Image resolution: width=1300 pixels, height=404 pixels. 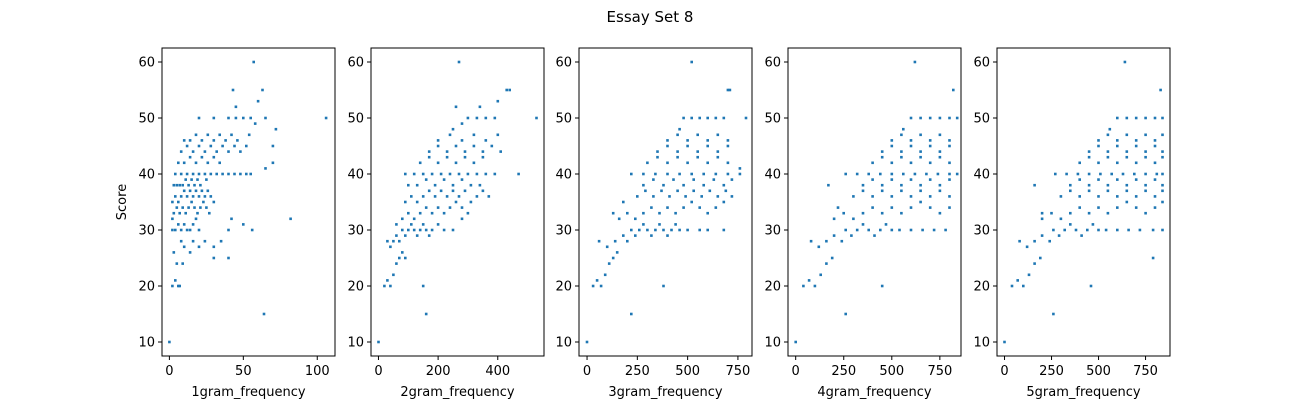 I want to click on y-tick-label: 30, so click(x=772, y=231).